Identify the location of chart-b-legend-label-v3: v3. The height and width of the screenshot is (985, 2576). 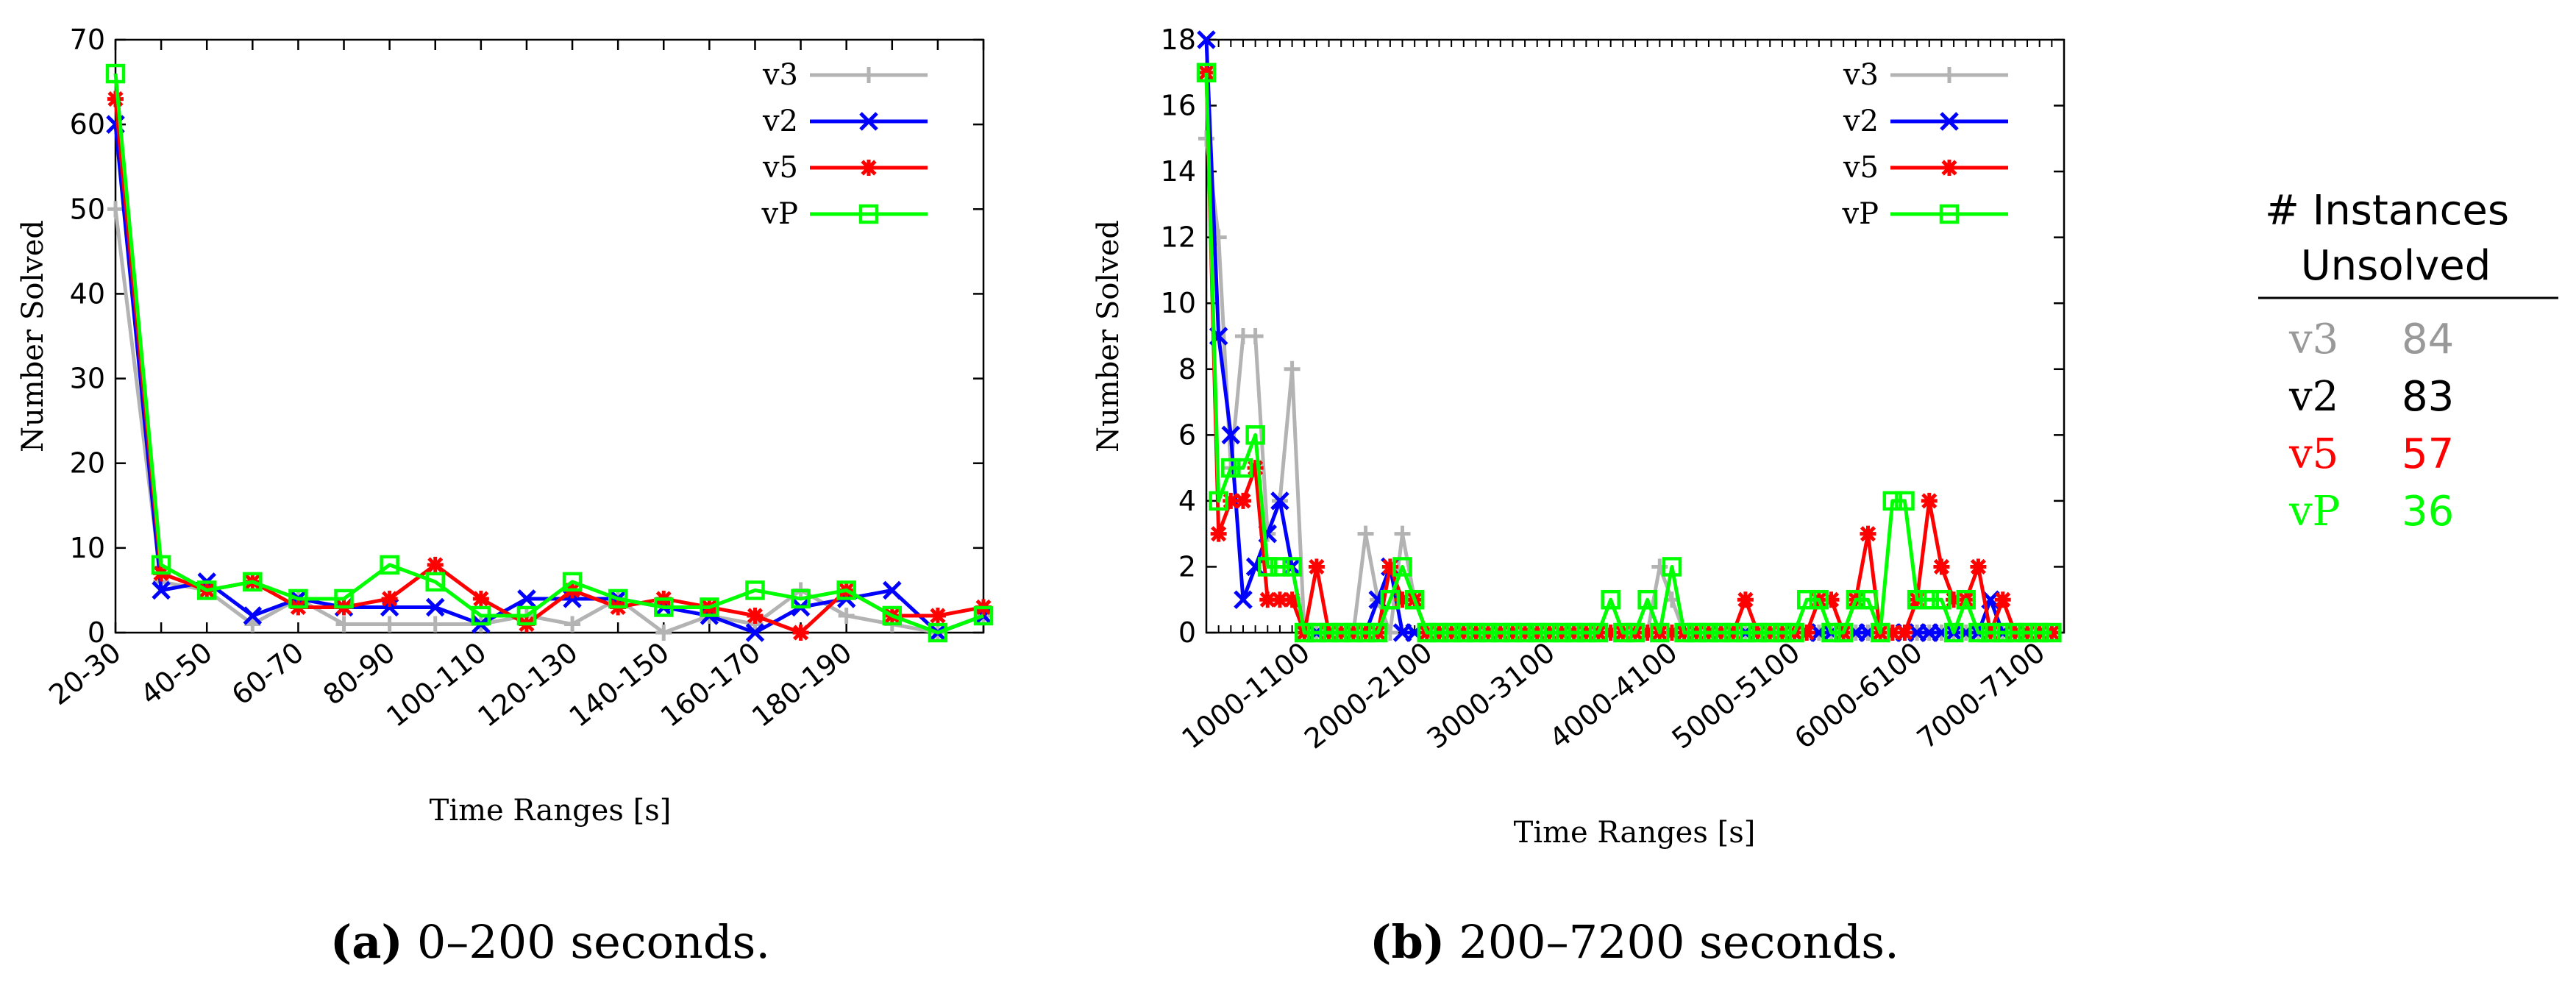
(1861, 75).